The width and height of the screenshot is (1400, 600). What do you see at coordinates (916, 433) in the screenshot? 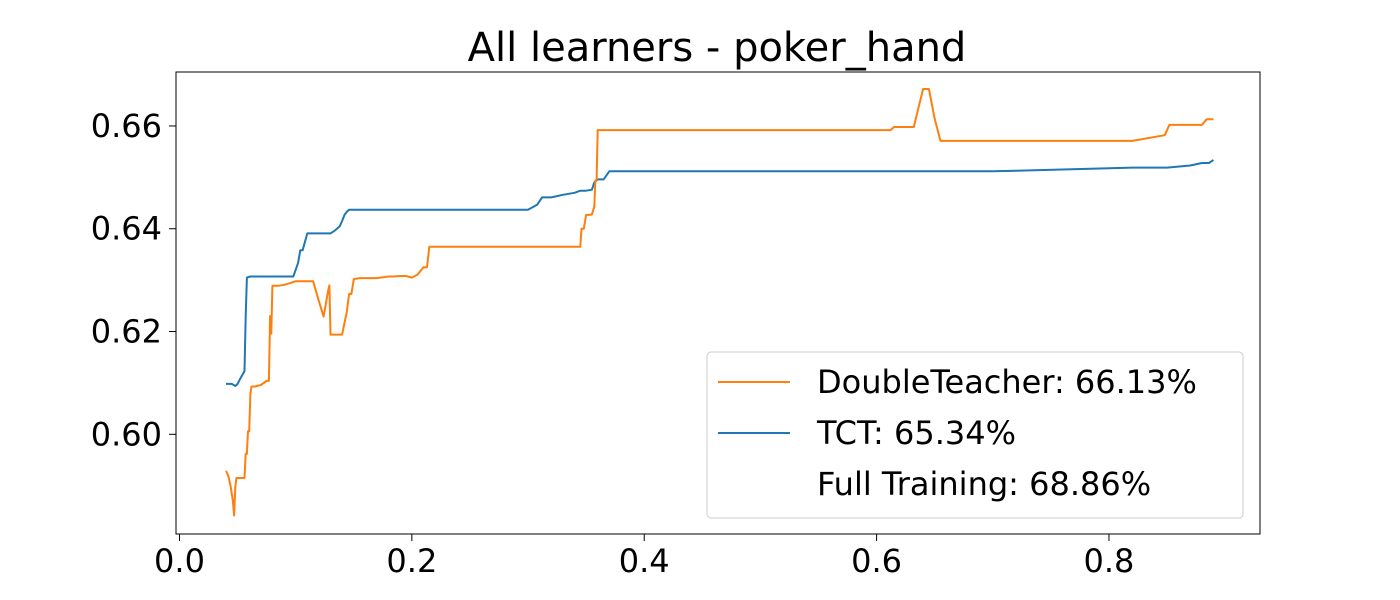
I see `legend-label: TCT: 65.34%` at bounding box center [916, 433].